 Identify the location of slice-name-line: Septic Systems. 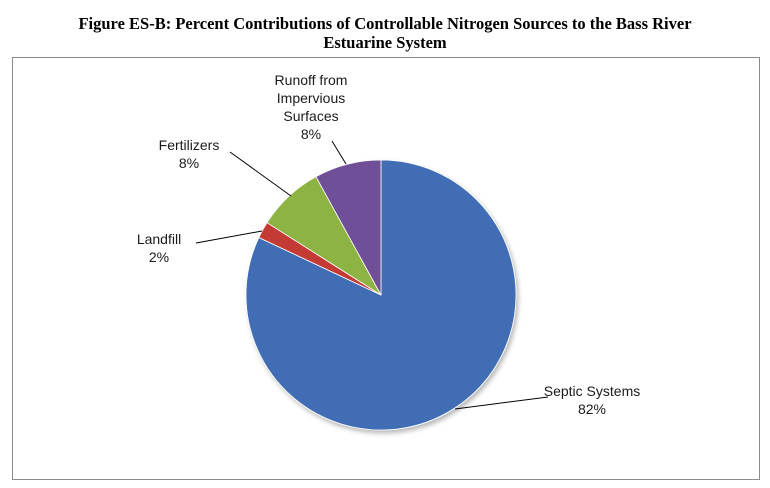
(592, 391).